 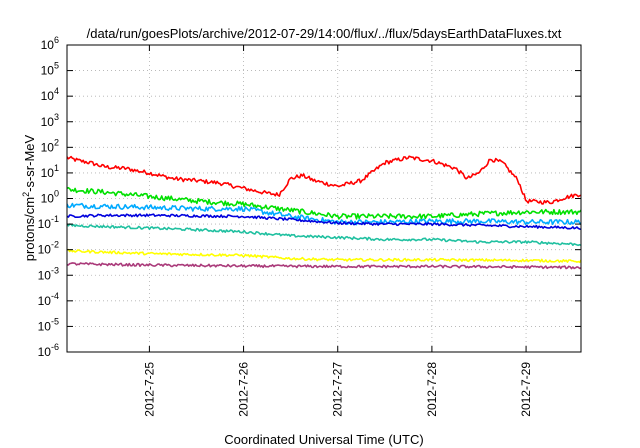 I want to click on x-tick-label: 2012-7-25, so click(x=149, y=389).